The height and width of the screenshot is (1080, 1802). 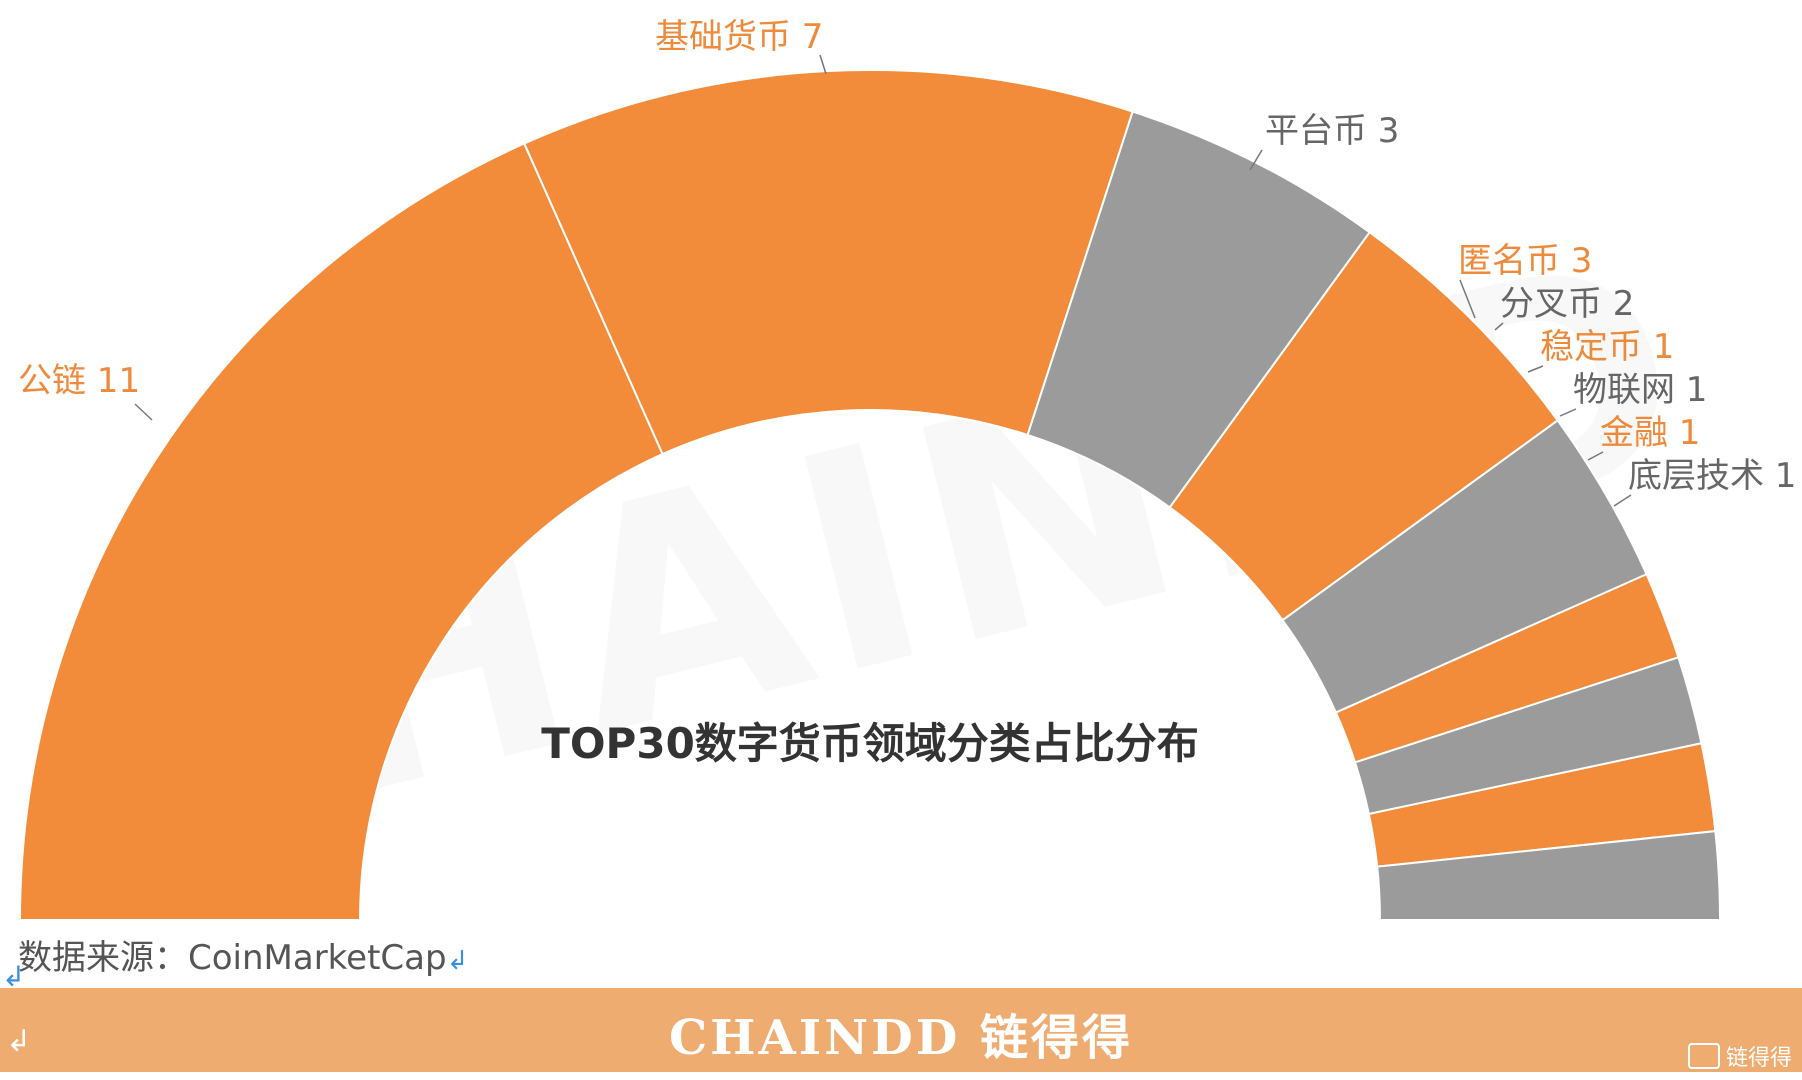 I want to click on corner-logo: 链得得, so click(x=1739, y=1056).